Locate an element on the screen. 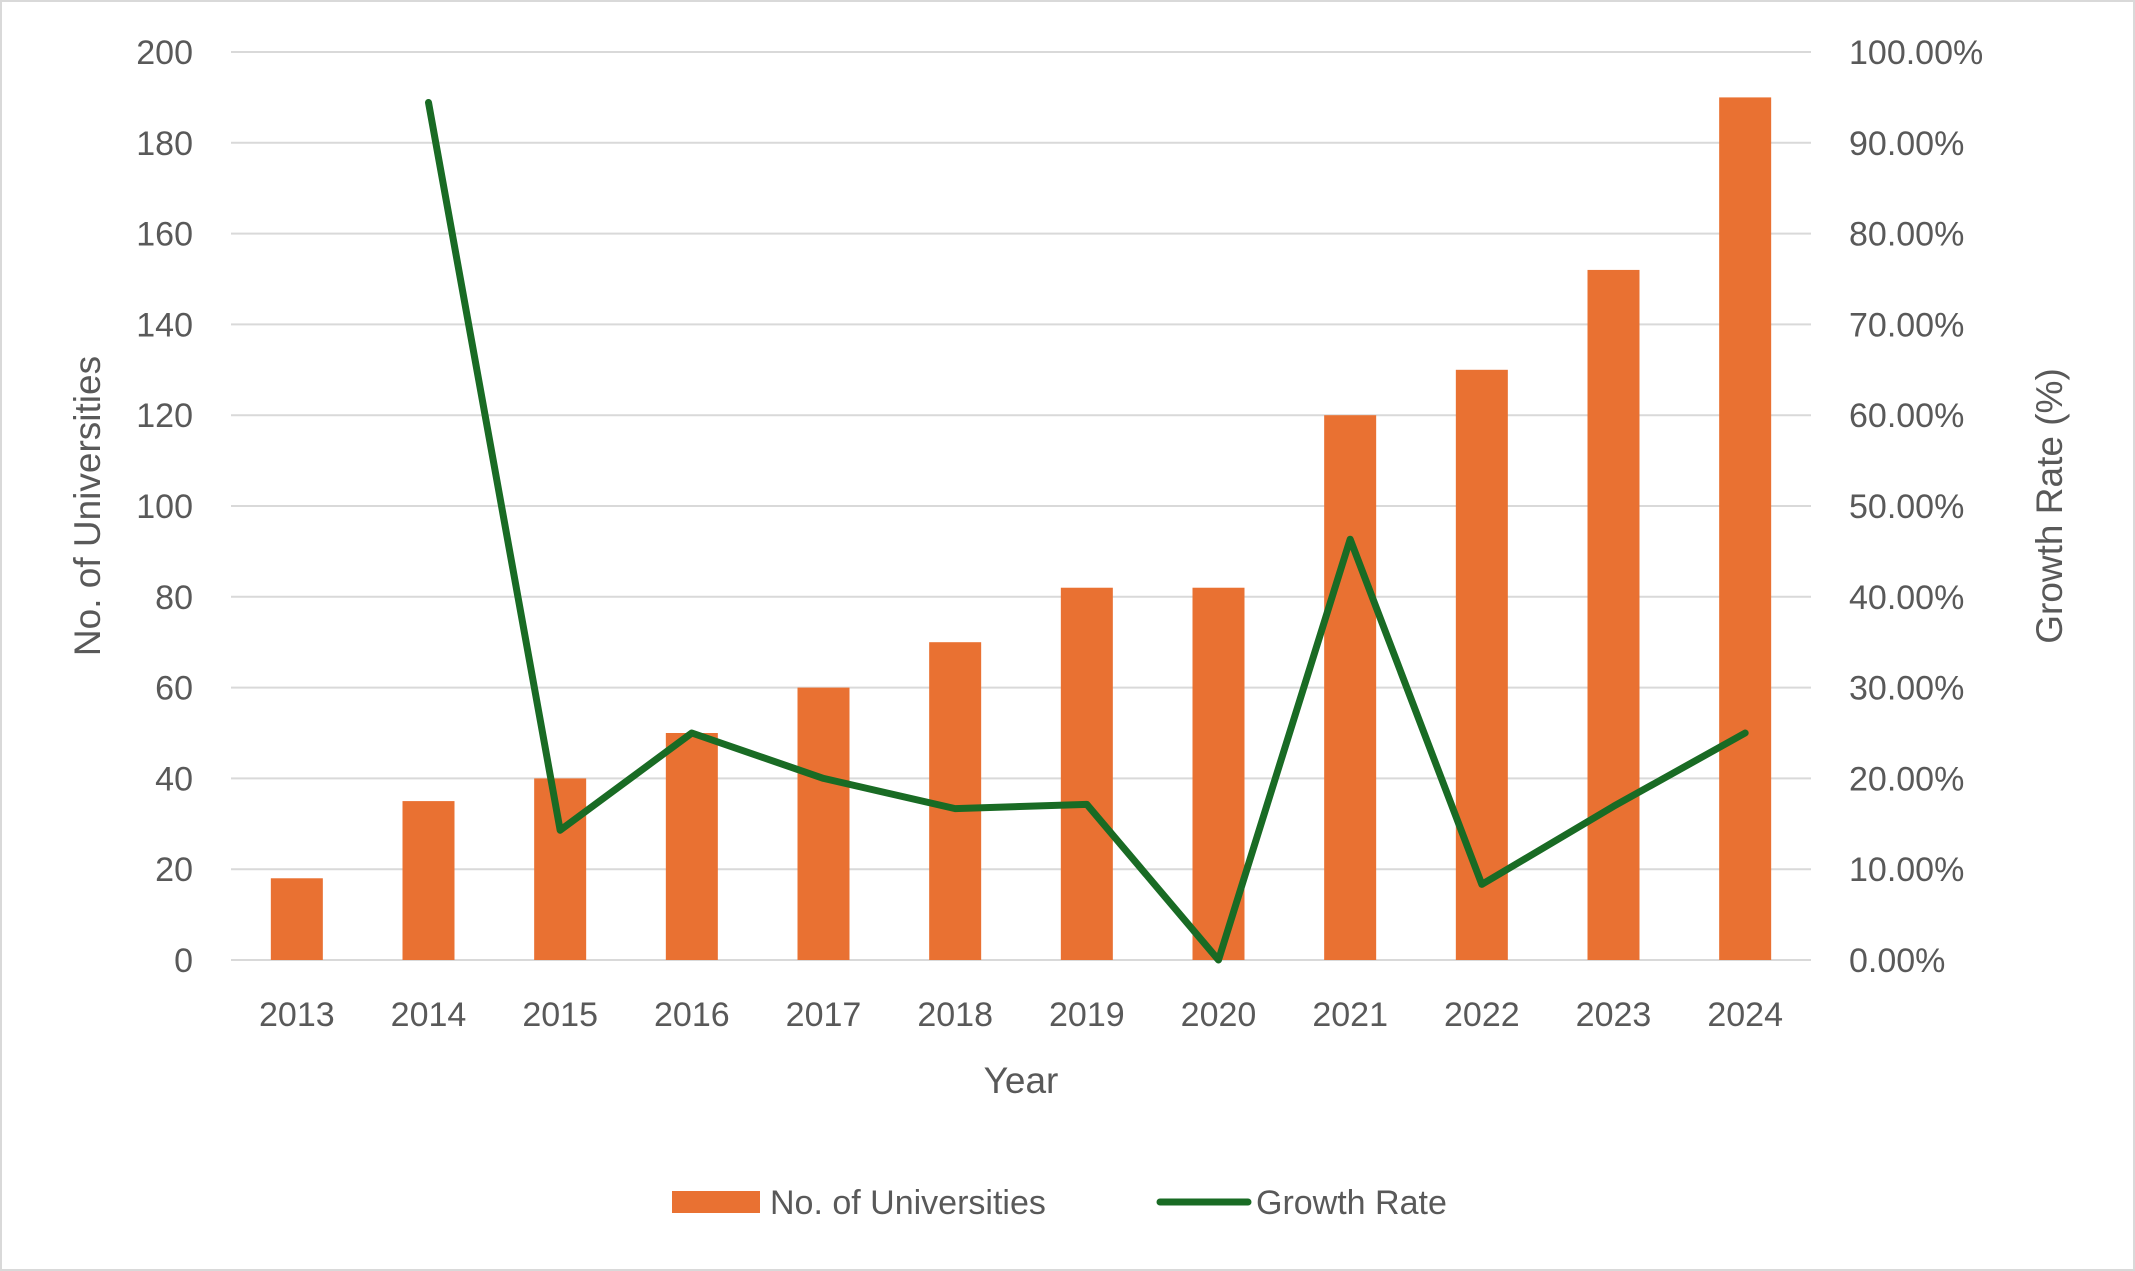  x-tick-label: 2023 is located at coordinates (1614, 1015).